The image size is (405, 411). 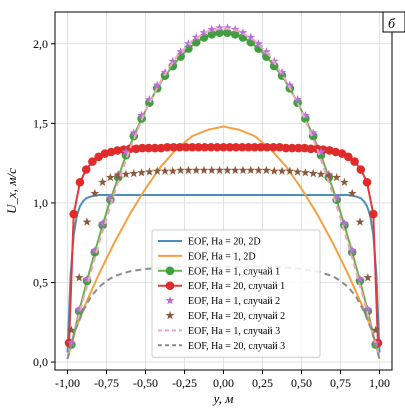 What do you see at coordinates (40, 44) in the screenshot?
I see `y-tick-label-4: 2,0` at bounding box center [40, 44].